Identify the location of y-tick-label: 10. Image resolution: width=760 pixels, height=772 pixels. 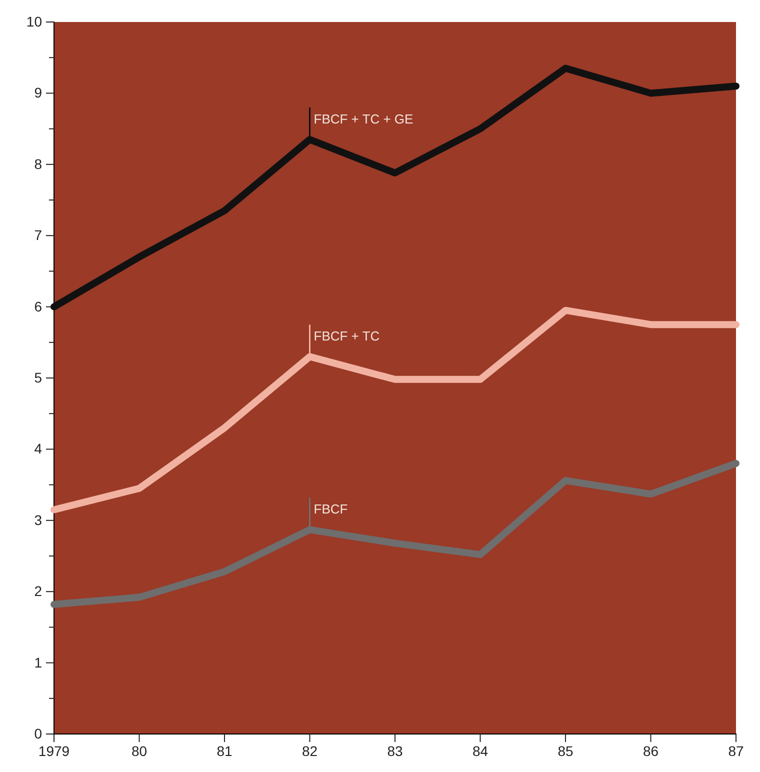
(34, 21).